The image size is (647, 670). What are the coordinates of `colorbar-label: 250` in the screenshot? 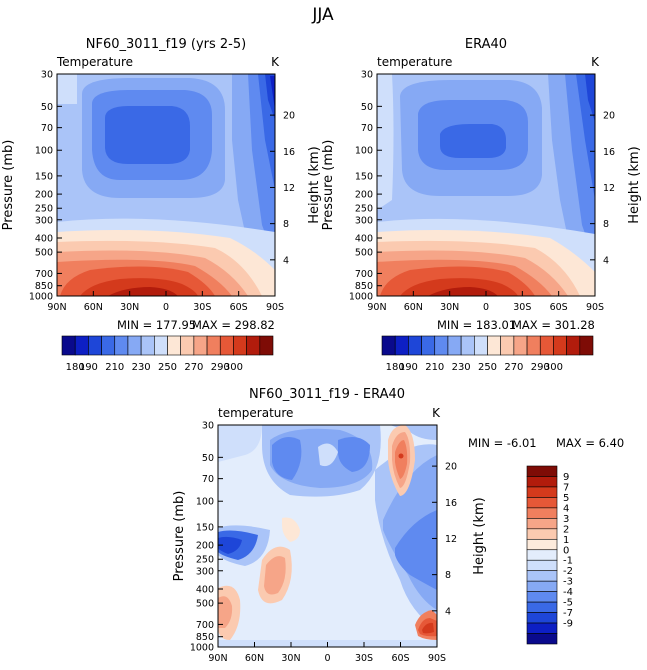 It's located at (487, 367).